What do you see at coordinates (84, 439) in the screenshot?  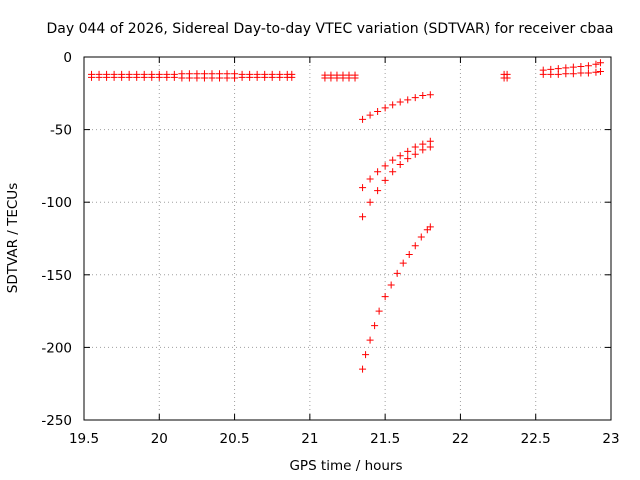 I see `x-tick-label: 19.5` at bounding box center [84, 439].